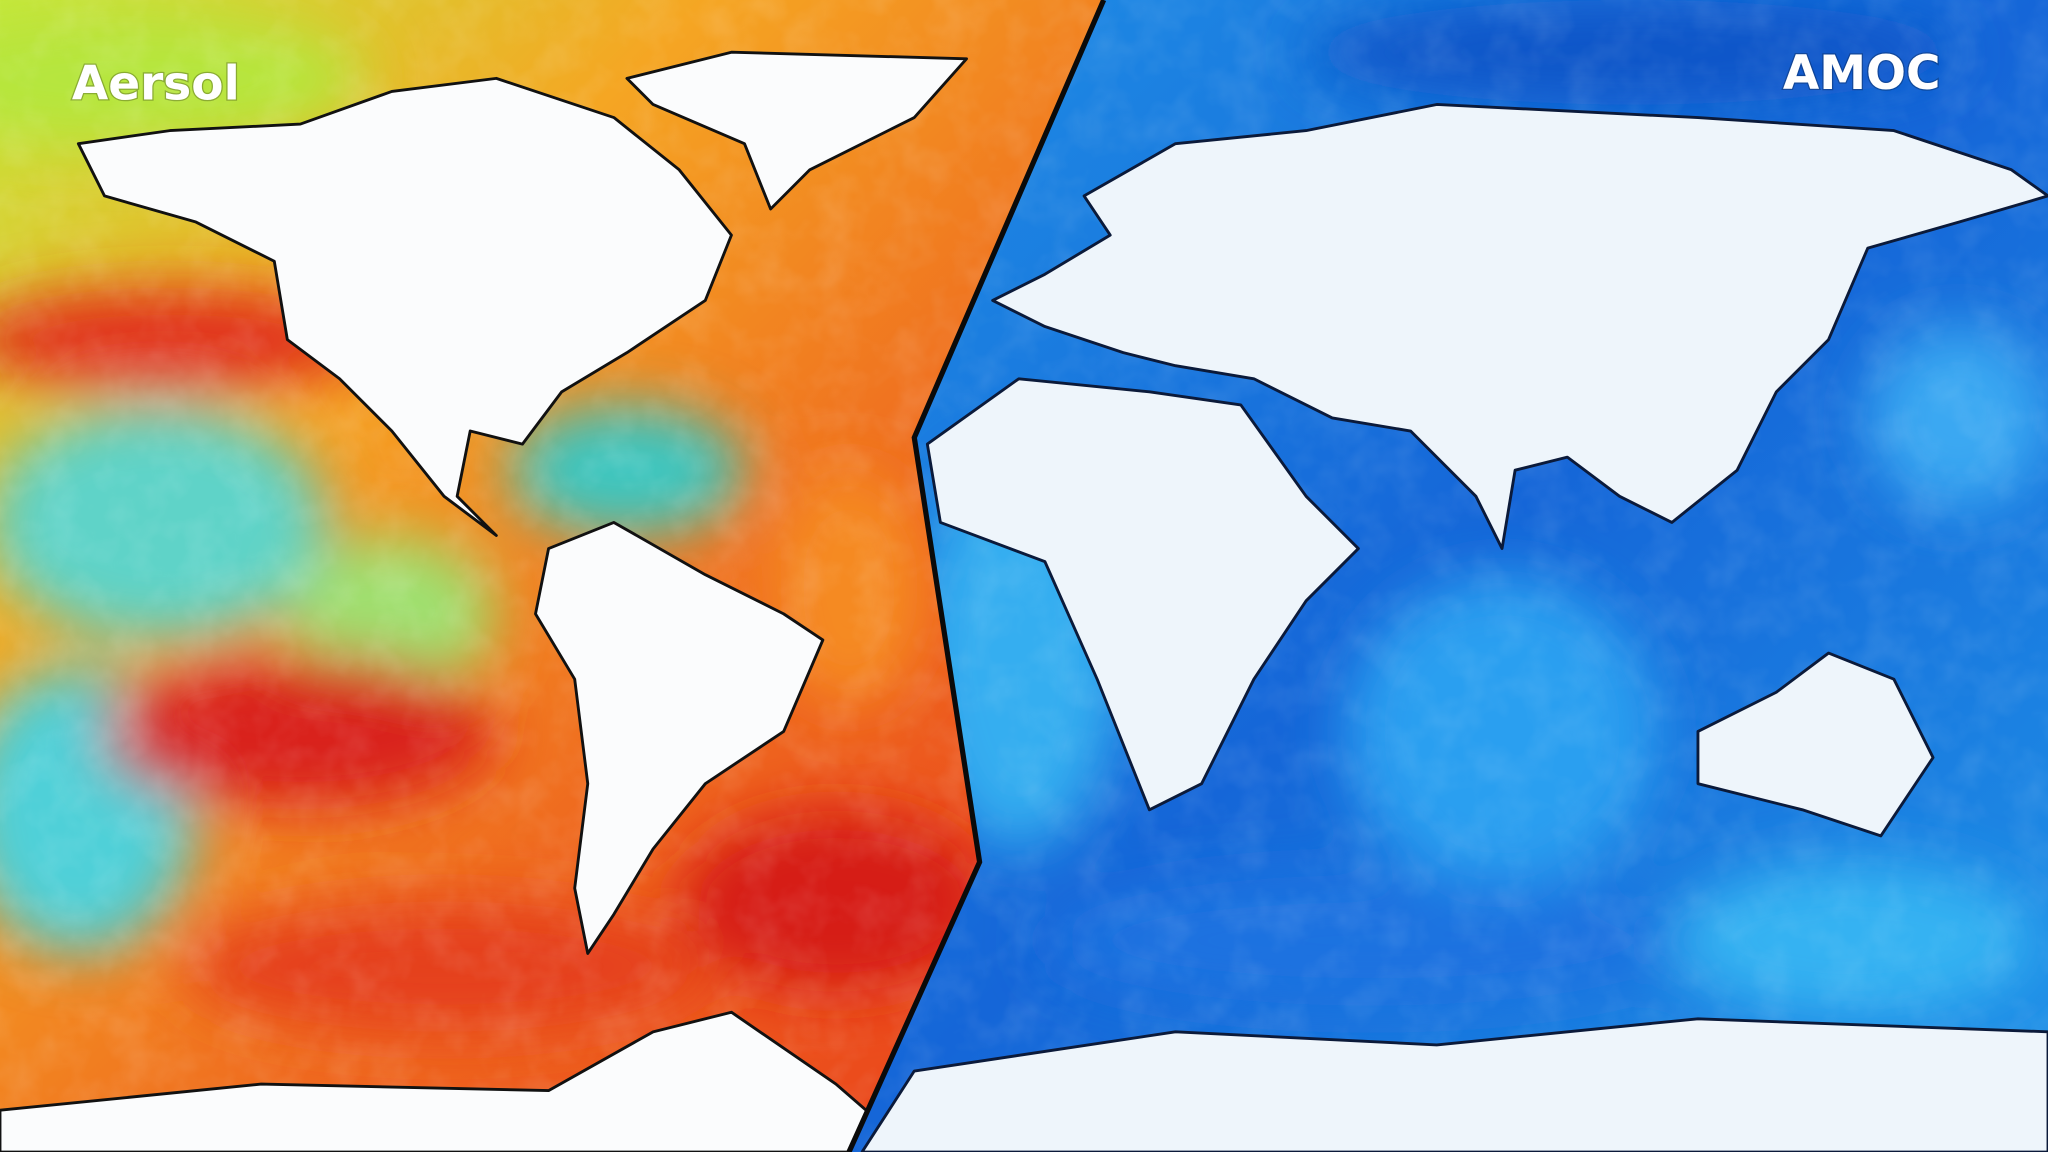 This screenshot has width=2048, height=1152. Describe the element at coordinates (156, 83) in the screenshot. I see `left-label: Aersol` at that location.